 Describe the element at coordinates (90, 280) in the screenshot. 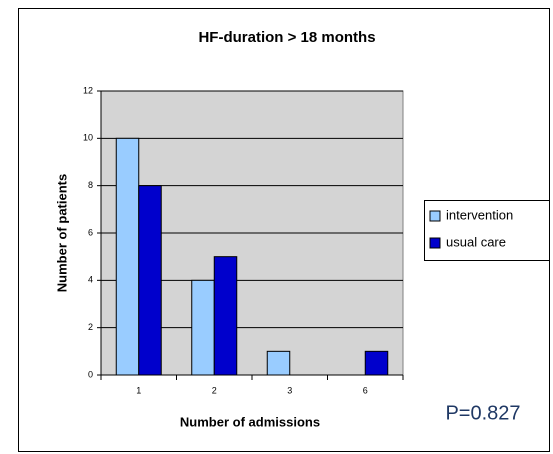

I see `y-tick-label: 4` at that location.